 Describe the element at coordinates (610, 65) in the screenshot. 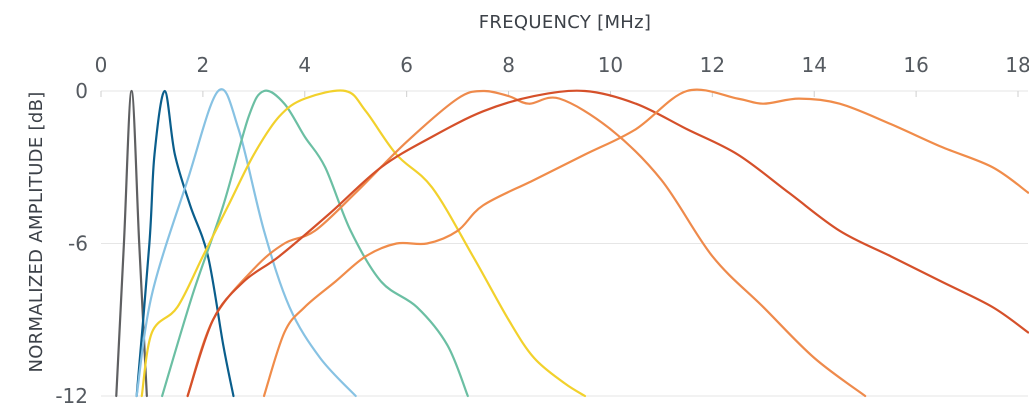

I see `x-tick-label: 10` at that location.